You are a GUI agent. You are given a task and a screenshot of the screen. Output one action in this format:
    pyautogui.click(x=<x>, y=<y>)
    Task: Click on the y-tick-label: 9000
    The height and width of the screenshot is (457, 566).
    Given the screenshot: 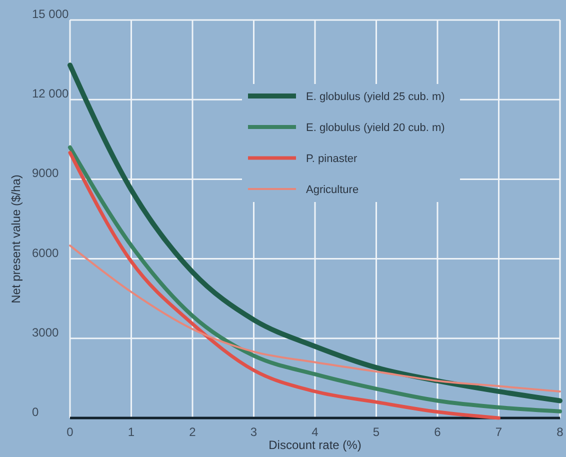 What is the action you would take?
    pyautogui.click(x=46, y=173)
    